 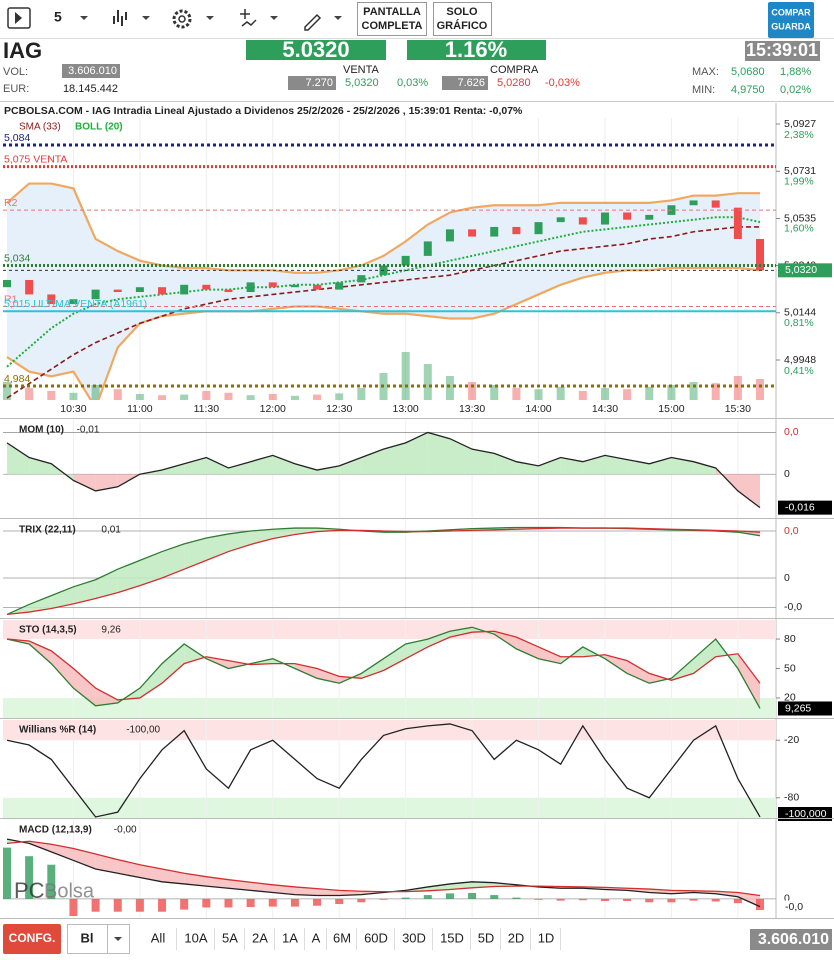 What do you see at coordinates (11, 203) in the screenshot?
I see `level-label: R2` at bounding box center [11, 203].